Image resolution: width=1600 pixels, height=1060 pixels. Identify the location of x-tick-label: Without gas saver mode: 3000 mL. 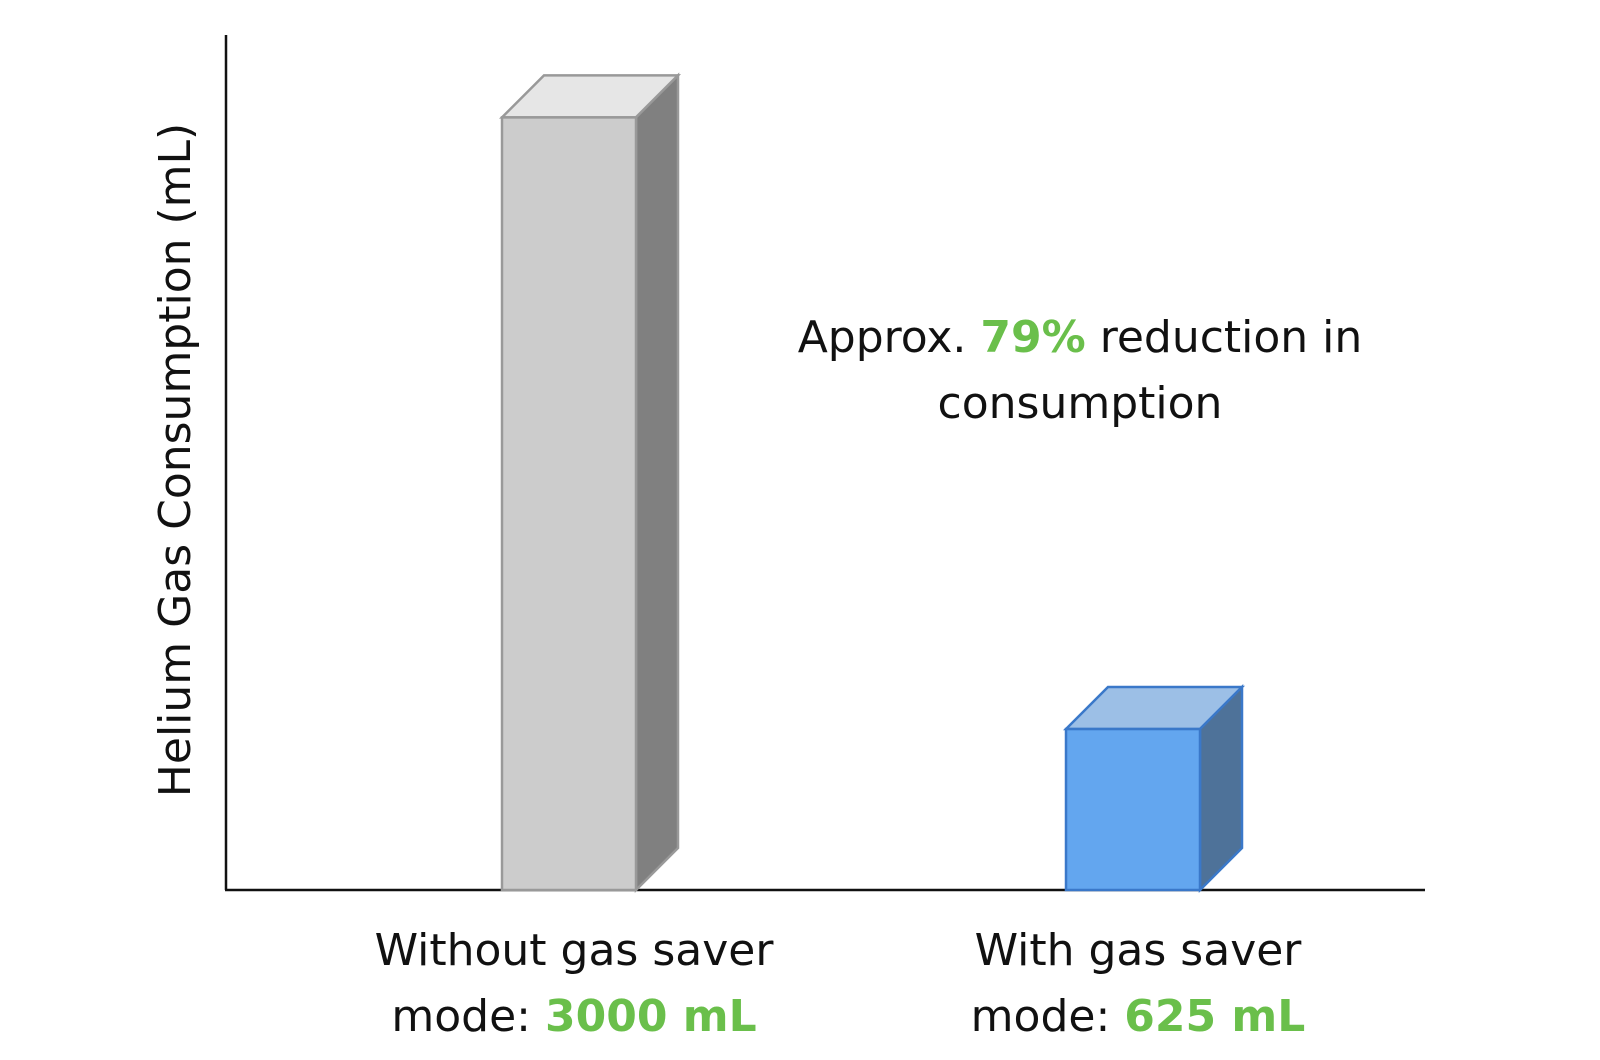
(574, 984).